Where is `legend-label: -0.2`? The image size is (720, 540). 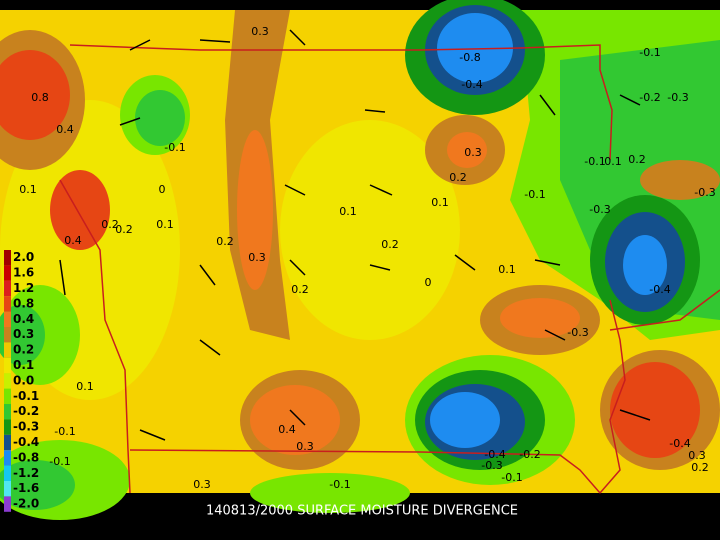
legend-label: -0.2 is located at coordinates (26, 411).